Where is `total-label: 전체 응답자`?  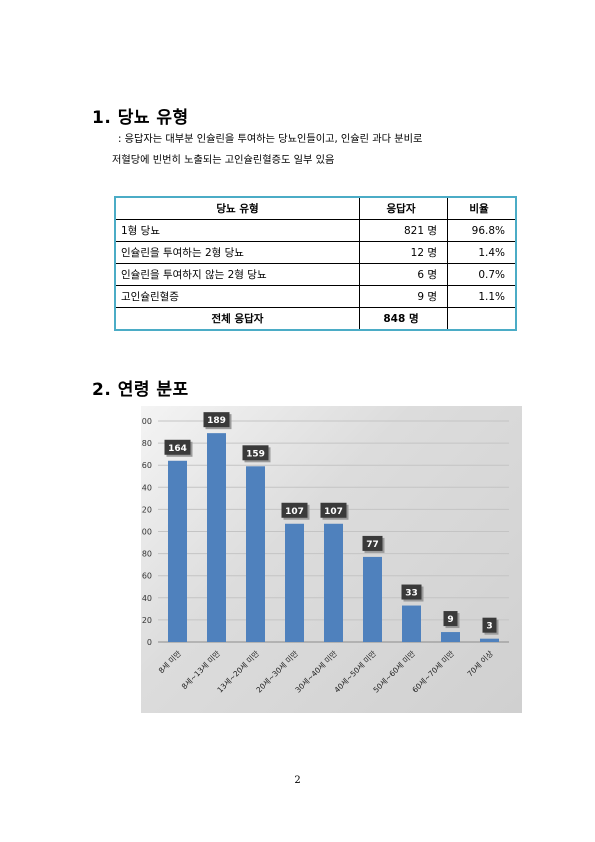
total-label: 전체 응답자 is located at coordinates (237, 319).